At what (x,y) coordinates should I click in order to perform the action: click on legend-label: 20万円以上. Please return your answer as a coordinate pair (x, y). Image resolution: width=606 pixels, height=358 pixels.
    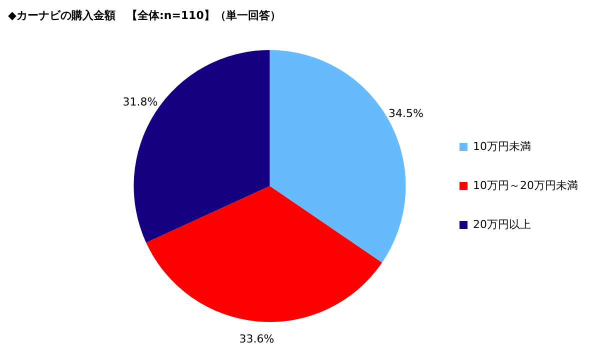
    Looking at the image, I should click on (502, 224).